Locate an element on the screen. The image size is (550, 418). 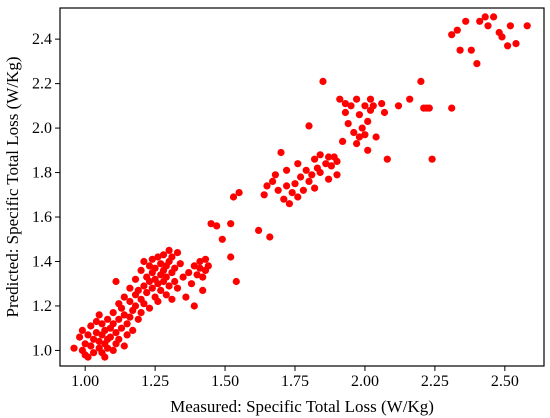
y-tick-label: 1.0 is located at coordinates (42, 350).